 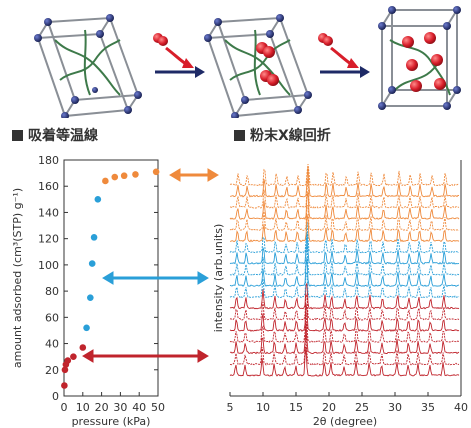 I want to click on pxrd-title: 粉末X線回折, so click(x=282, y=135).